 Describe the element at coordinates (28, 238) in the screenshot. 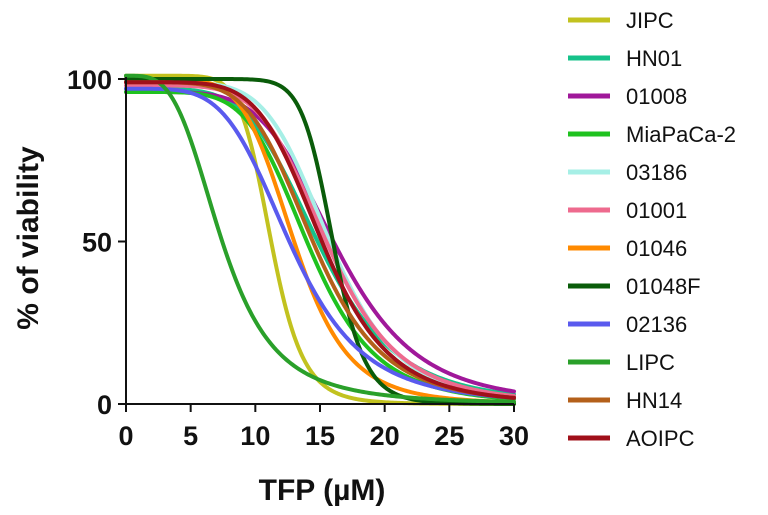

I see `y-axis-title: % of viability` at that location.